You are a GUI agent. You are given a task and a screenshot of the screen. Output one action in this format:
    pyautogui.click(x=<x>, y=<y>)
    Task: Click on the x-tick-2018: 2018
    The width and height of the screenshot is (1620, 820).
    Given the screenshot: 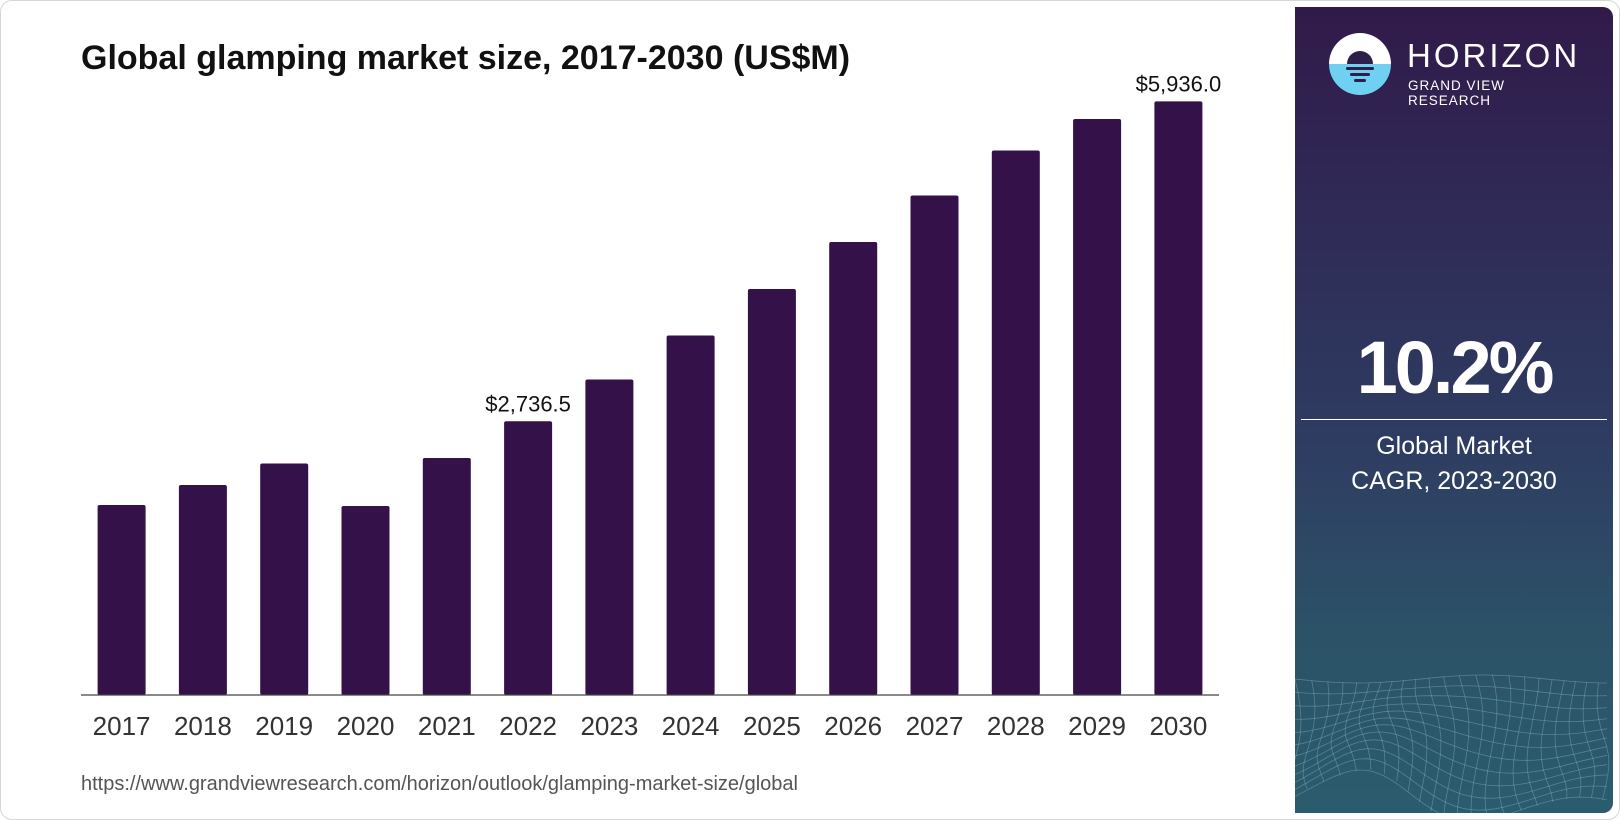 What is the action you would take?
    pyautogui.click(x=203, y=726)
    